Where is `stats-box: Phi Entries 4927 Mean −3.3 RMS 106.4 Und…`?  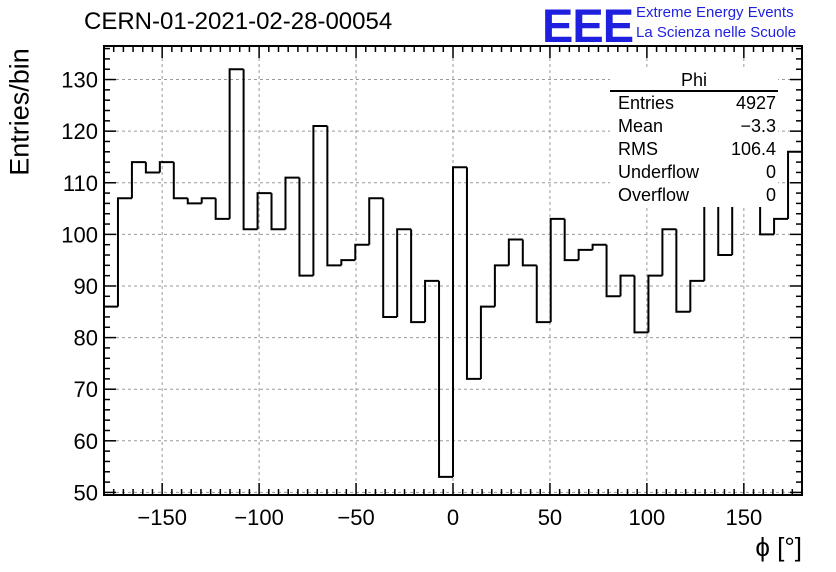 stats-box: Phi Entries 4927 Mean −3.3 RMS 106.4 Und… is located at coordinates (694, 138).